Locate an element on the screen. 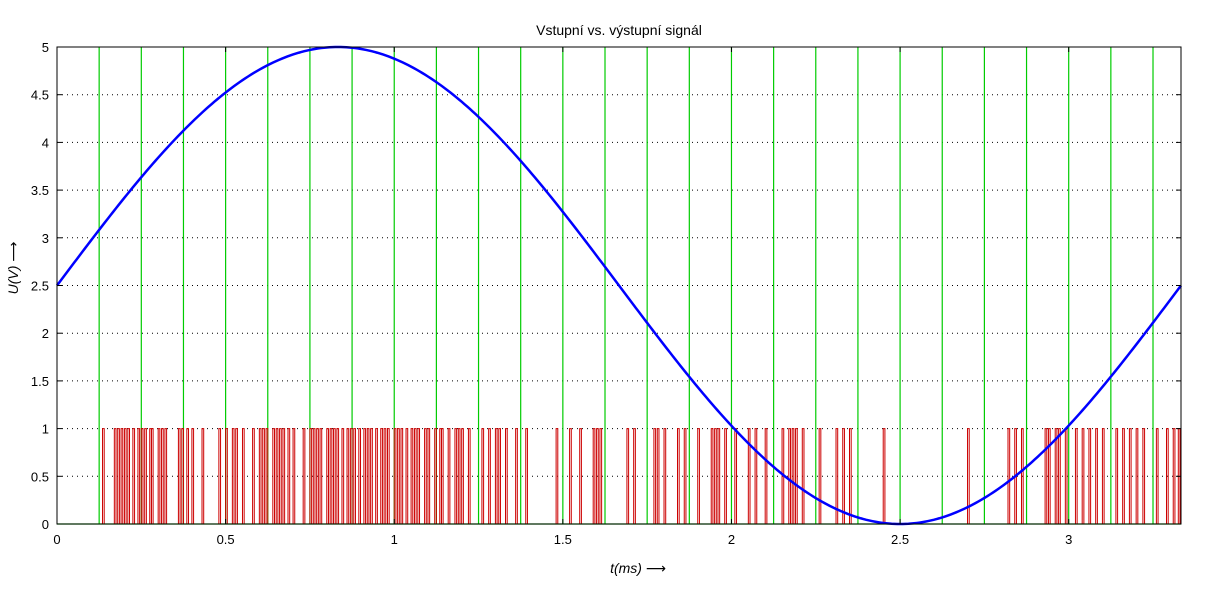 The width and height of the screenshot is (1211, 591). y-tick-label: 1 is located at coordinates (45, 429).